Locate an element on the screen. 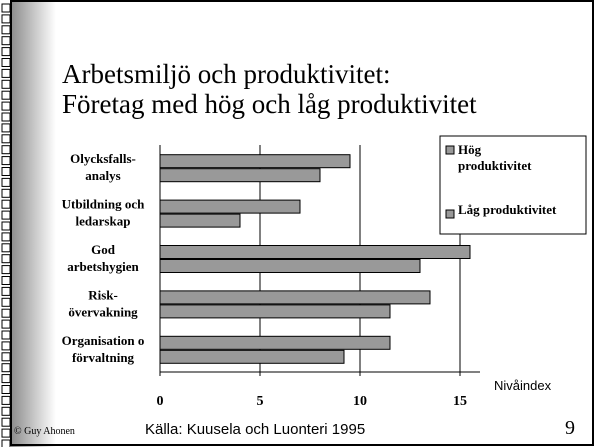 The image size is (595, 447). title-line: Arbetsmiljö och produktivitet: is located at coordinates (226, 74).